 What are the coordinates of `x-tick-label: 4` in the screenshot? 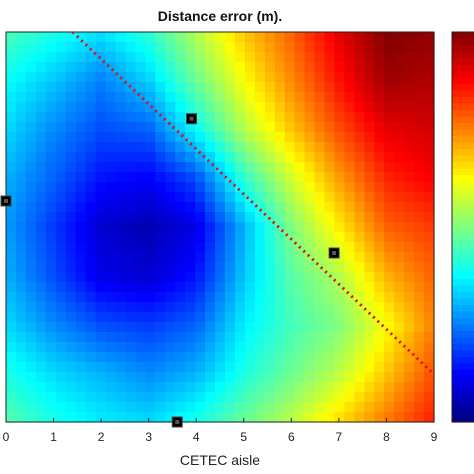 It's located at (196, 437).